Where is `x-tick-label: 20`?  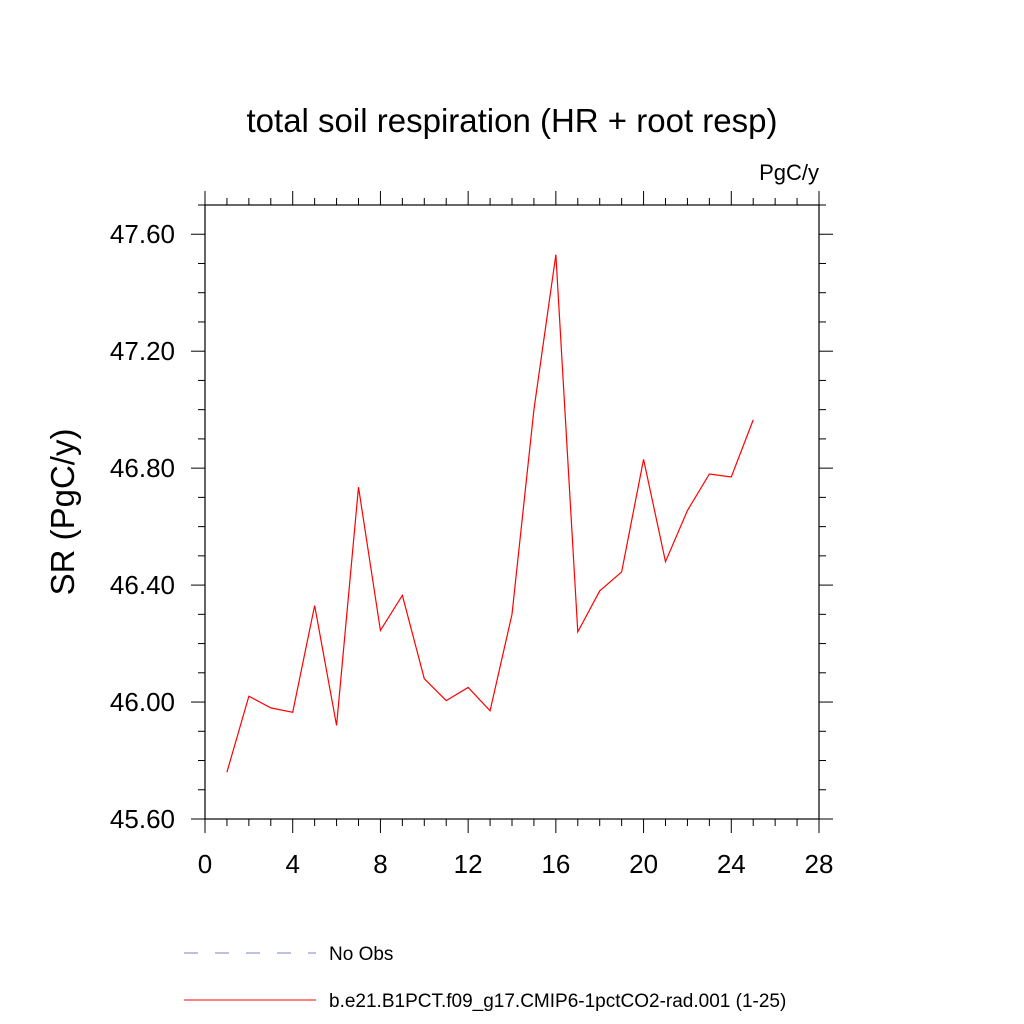 x-tick-label: 20 is located at coordinates (643, 864).